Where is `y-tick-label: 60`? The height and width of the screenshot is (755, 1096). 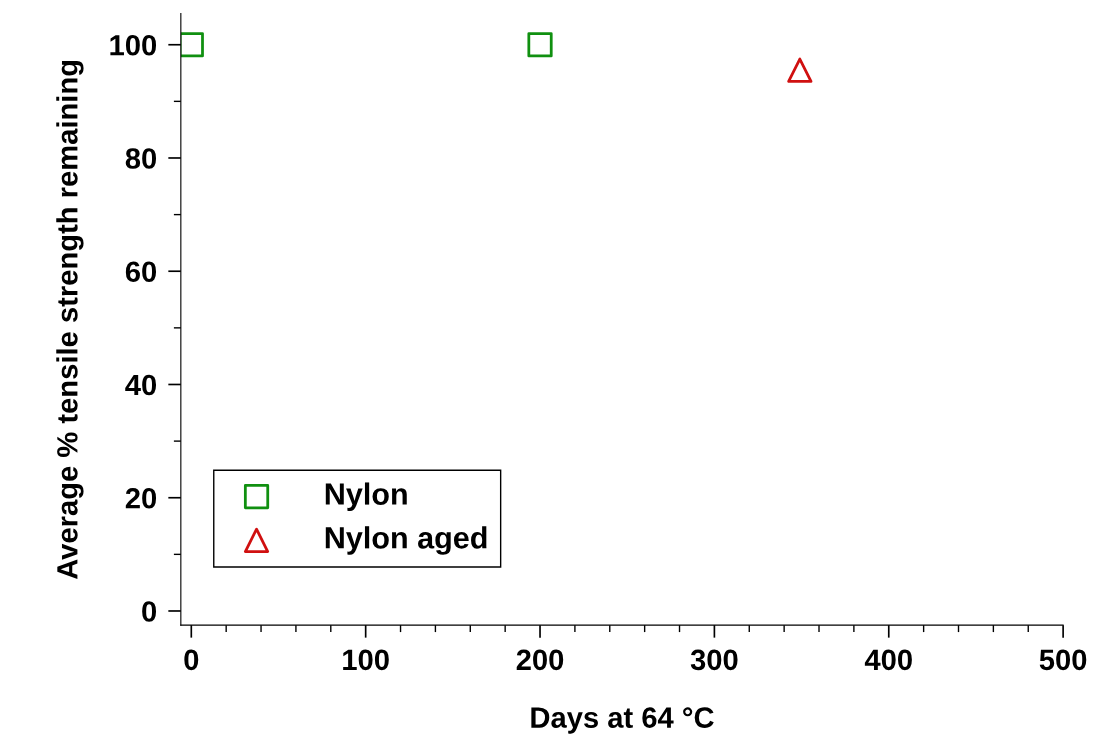 y-tick-label: 60 is located at coordinates (141, 272).